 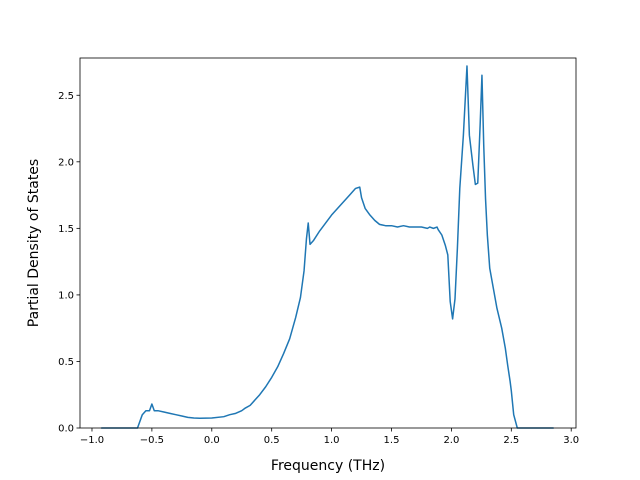 What do you see at coordinates (66, 429) in the screenshot?
I see `y-tick-label: 0.0` at bounding box center [66, 429].